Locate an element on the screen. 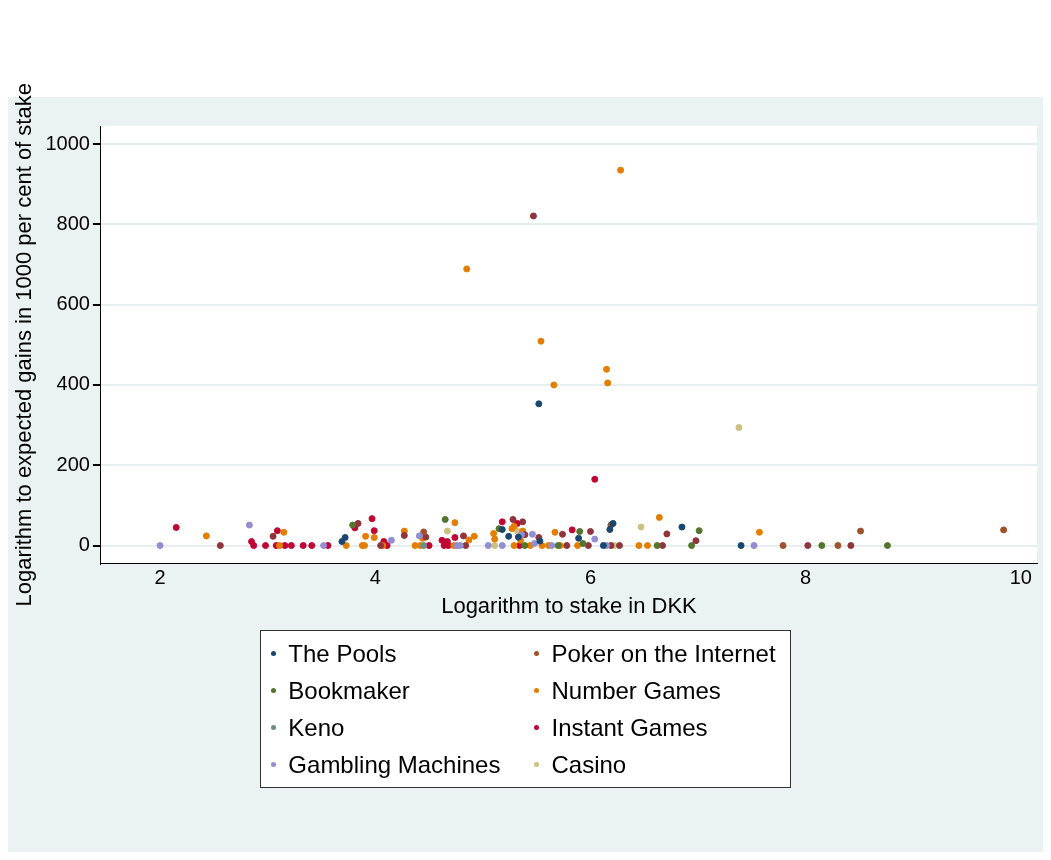 Image resolution: width=1051 pixels, height=860 pixels. y-tick-label: 400 is located at coordinates (73, 383).